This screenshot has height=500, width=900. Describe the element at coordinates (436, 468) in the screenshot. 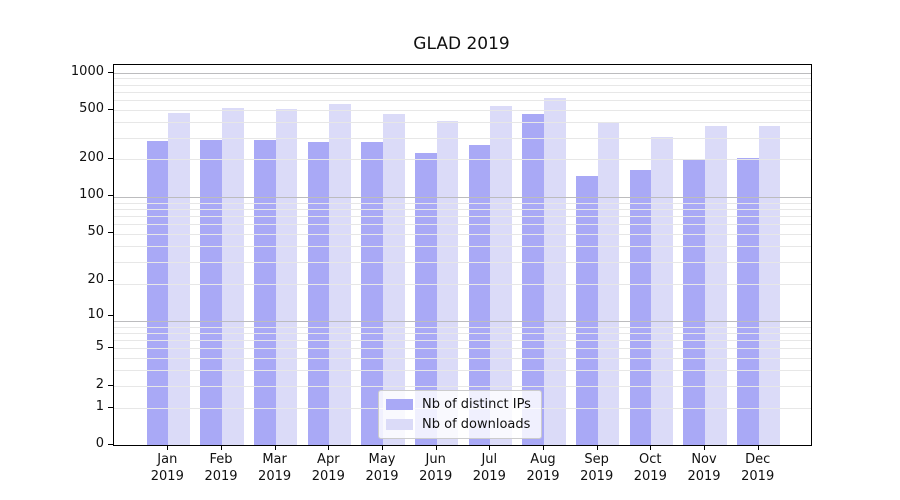

I see `x-tick-label: Jun 2019` at that location.